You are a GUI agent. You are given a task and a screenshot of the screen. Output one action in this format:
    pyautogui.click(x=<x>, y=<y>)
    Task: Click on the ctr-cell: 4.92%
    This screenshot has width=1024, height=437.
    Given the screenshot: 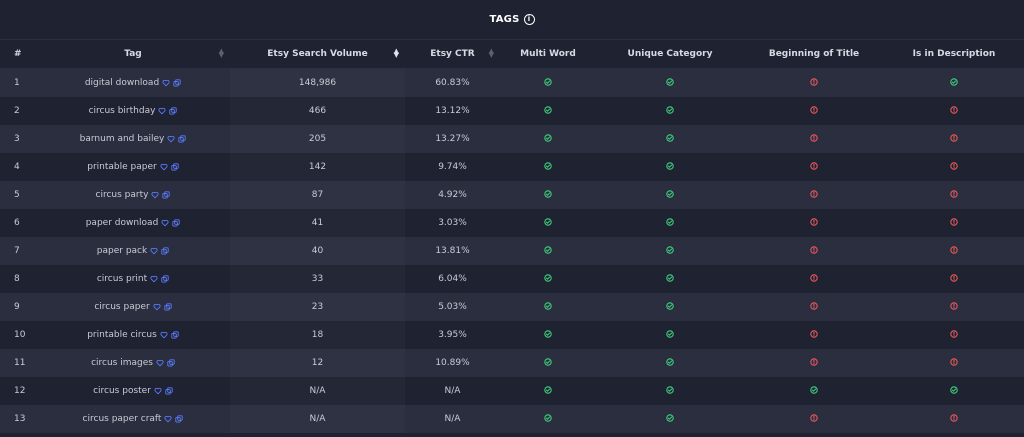 What is the action you would take?
    pyautogui.click(x=452, y=195)
    